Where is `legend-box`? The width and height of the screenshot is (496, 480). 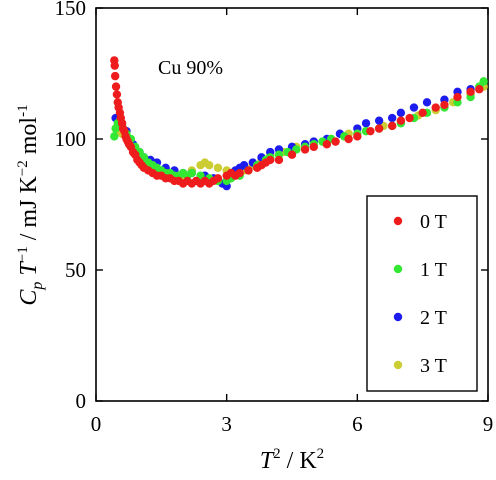
legend-box is located at coordinates (422, 293).